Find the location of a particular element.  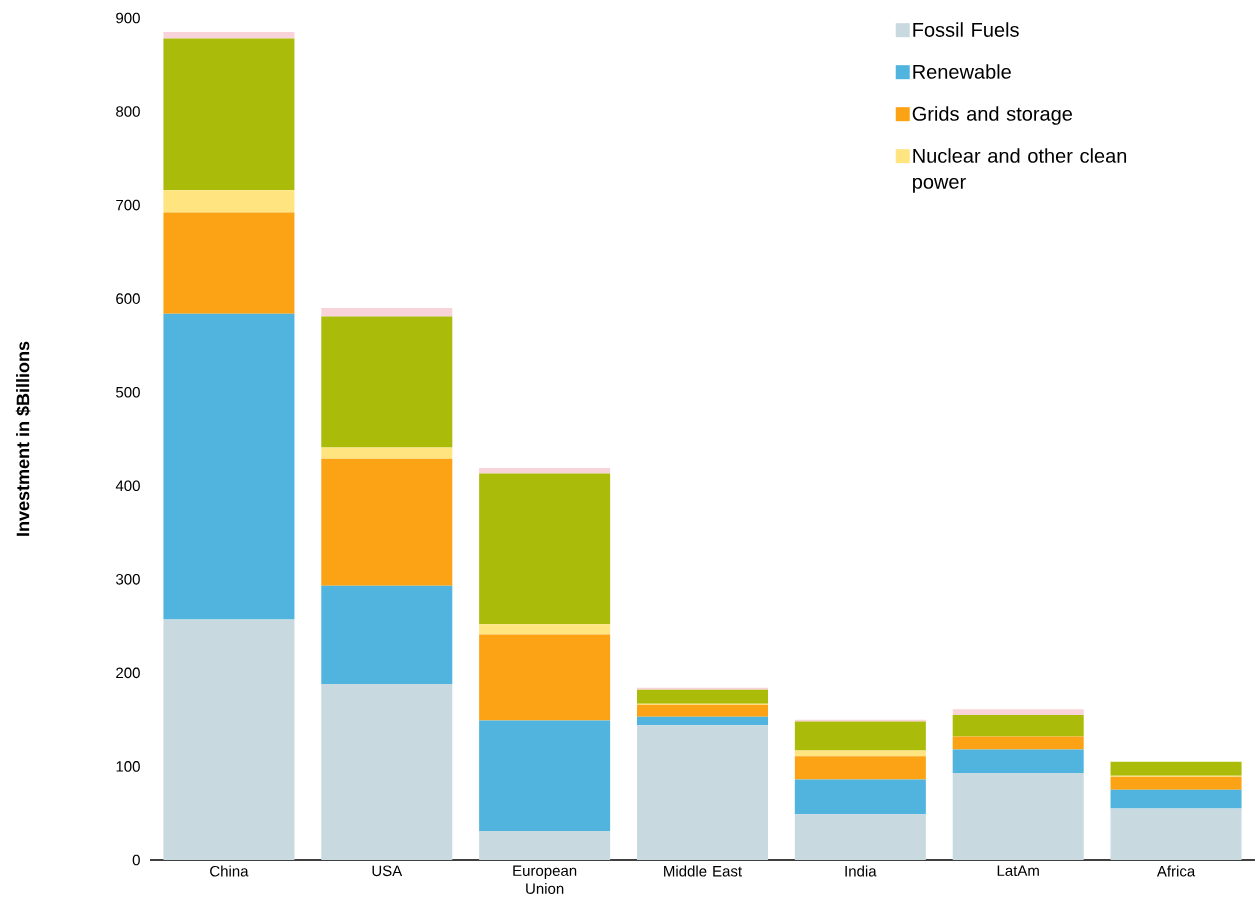

y-tick-label: 700 is located at coordinates (128, 205).